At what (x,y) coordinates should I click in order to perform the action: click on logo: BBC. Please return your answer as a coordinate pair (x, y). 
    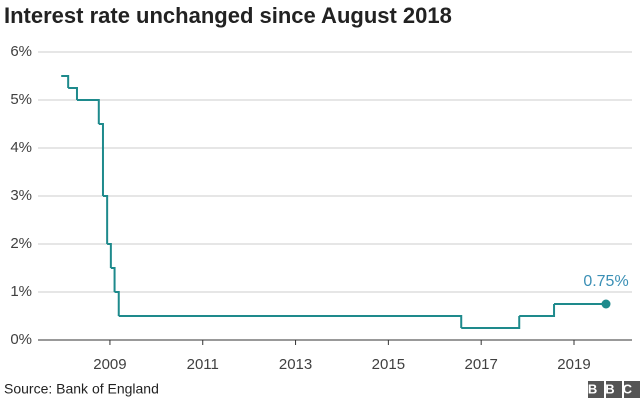
    Looking at the image, I should click on (614, 389).